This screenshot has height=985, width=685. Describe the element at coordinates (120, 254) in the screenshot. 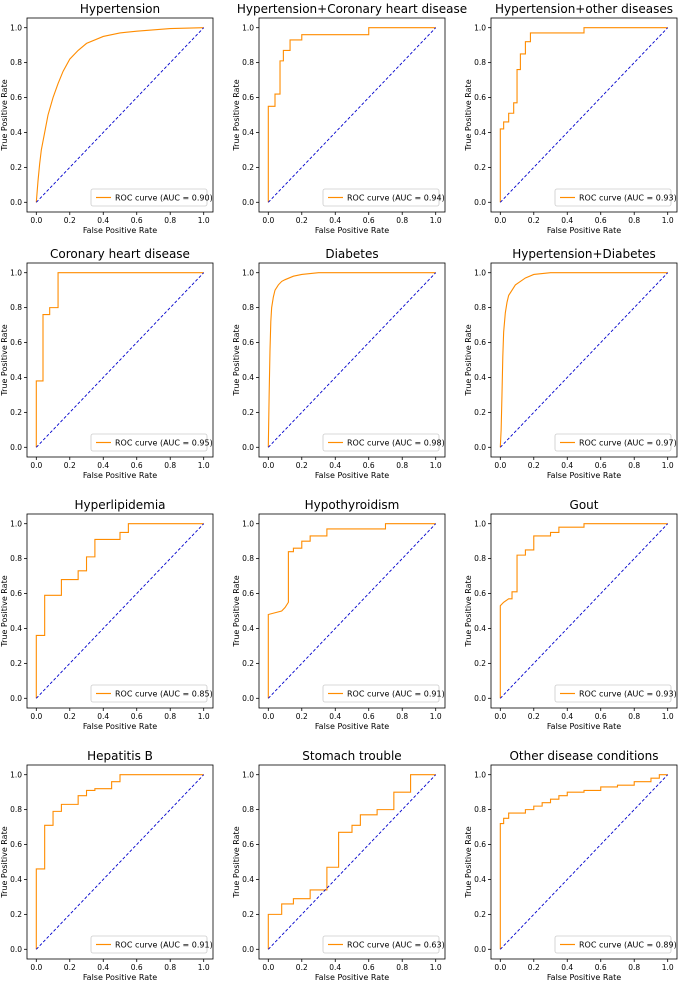

I see `chart-title: Coronary heart disease` at that location.